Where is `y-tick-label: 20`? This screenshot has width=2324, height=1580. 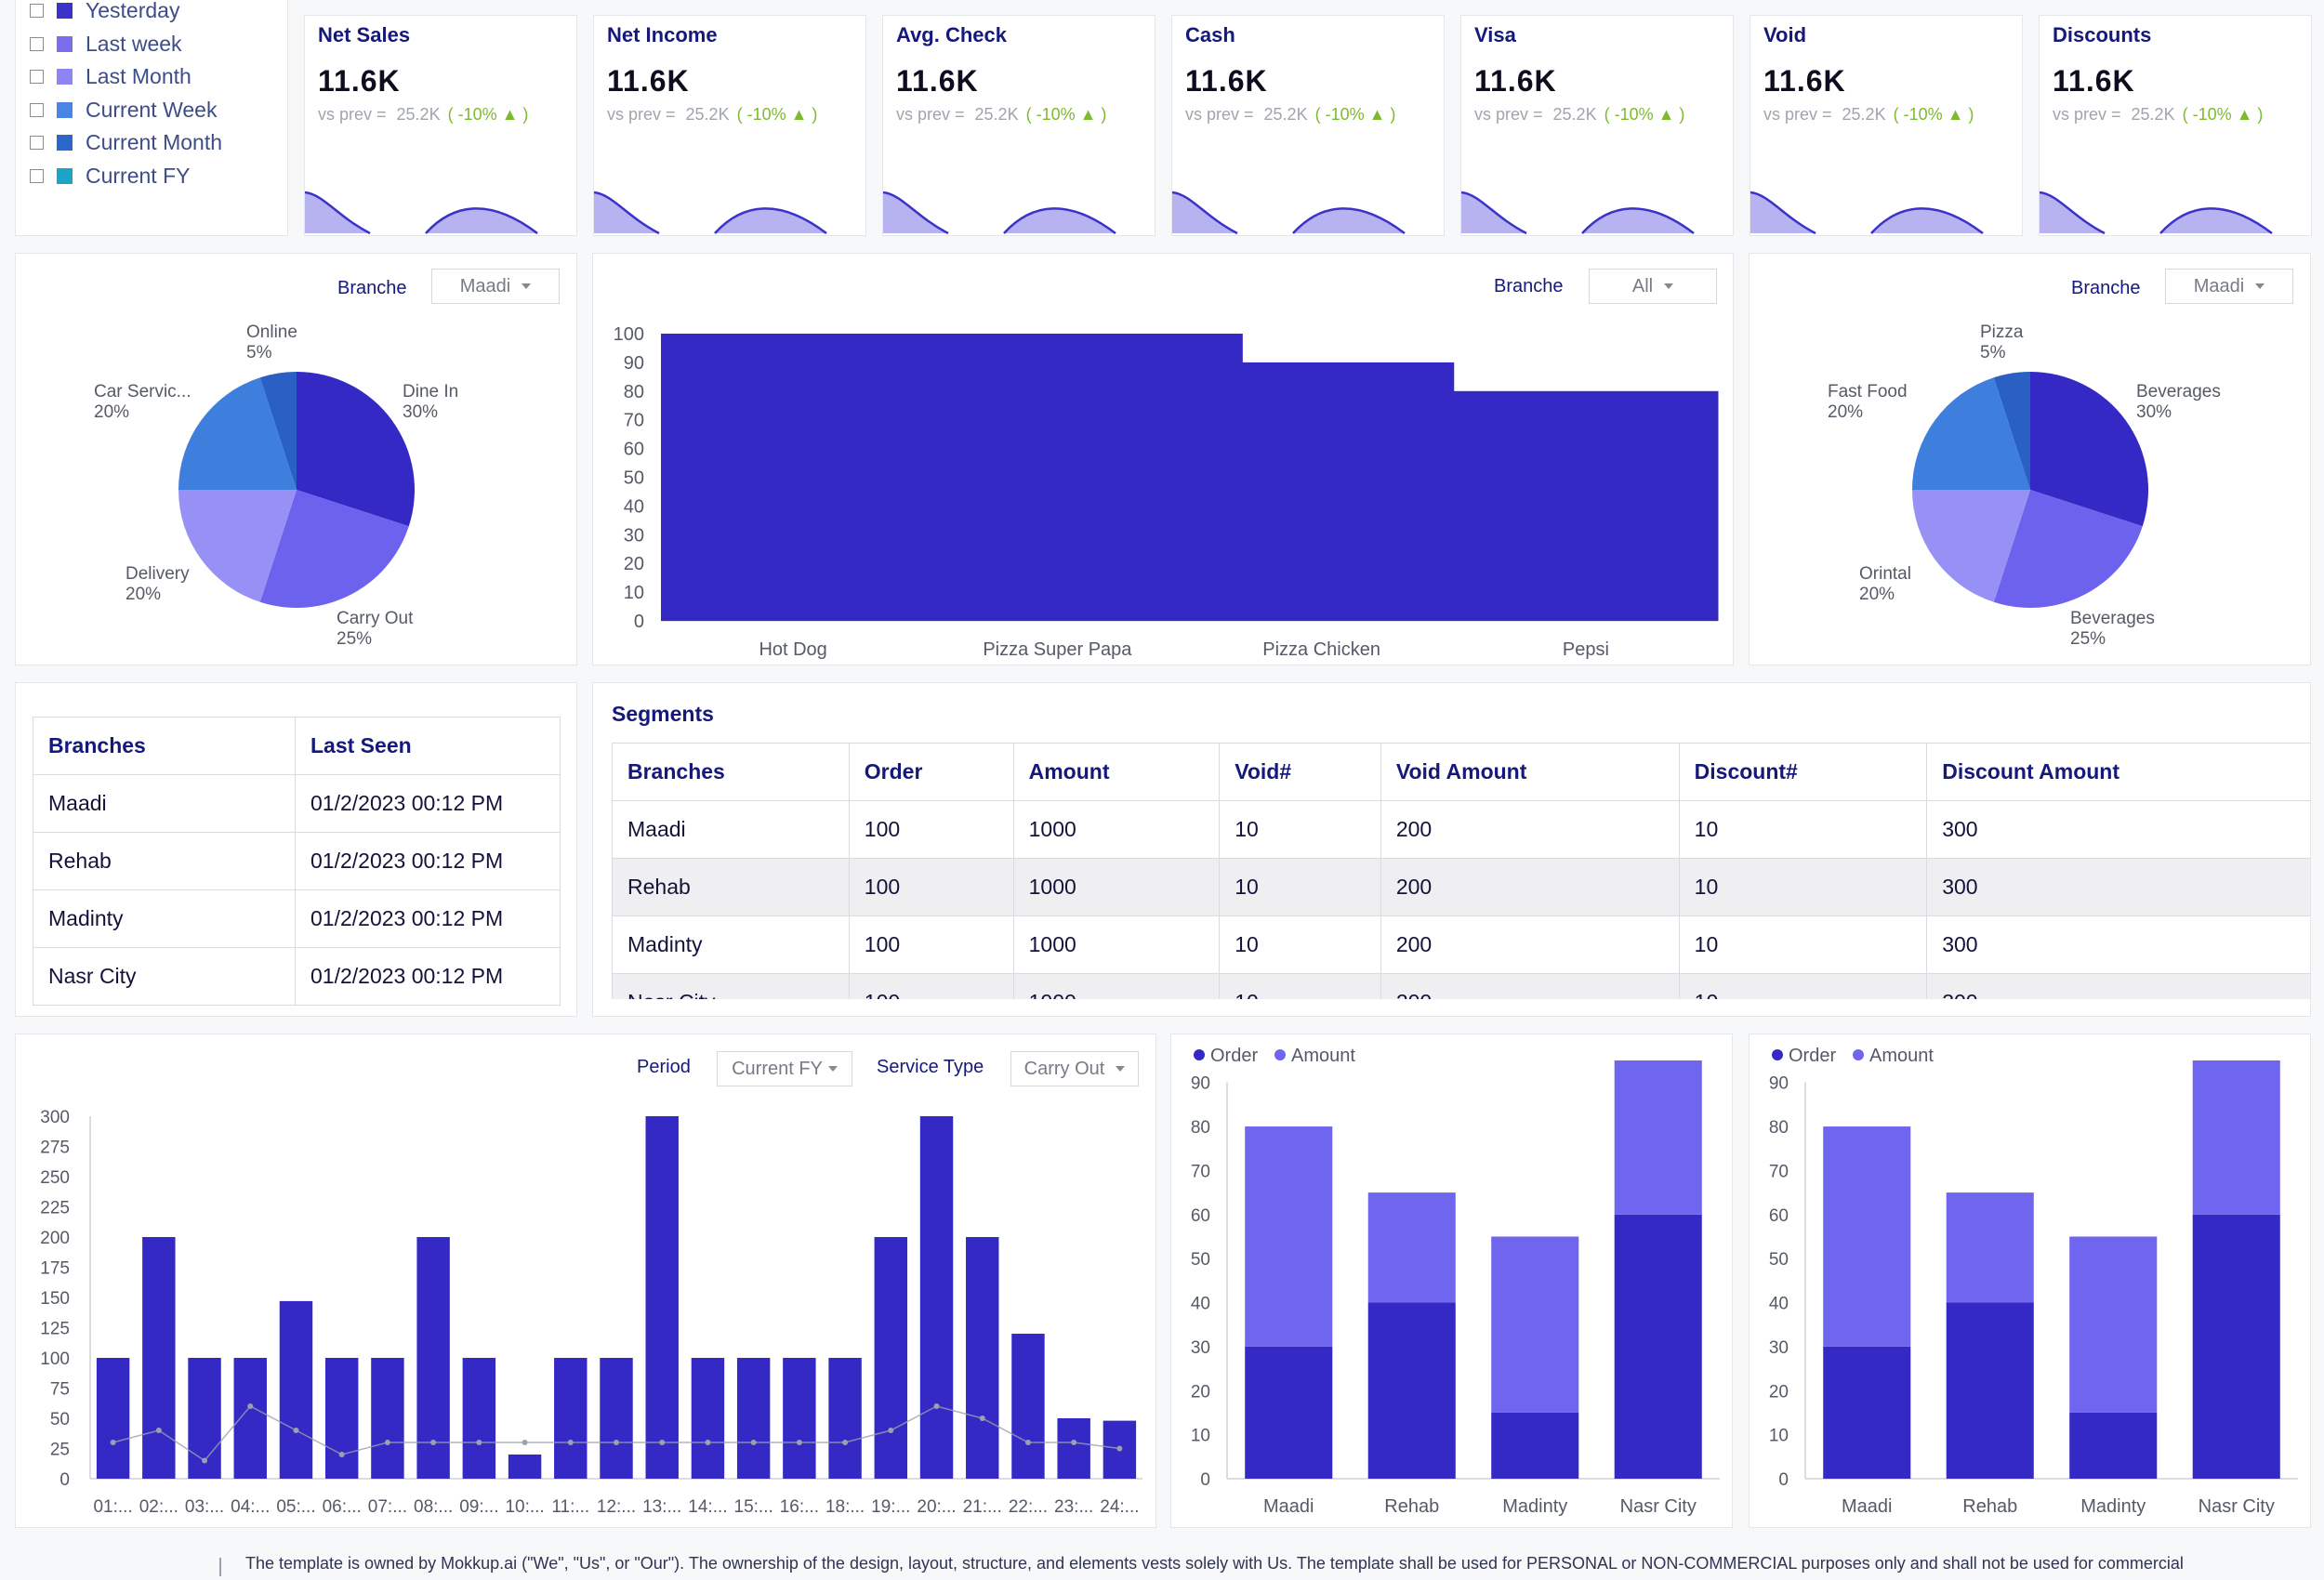 y-tick-label: 20 is located at coordinates (1200, 1392).